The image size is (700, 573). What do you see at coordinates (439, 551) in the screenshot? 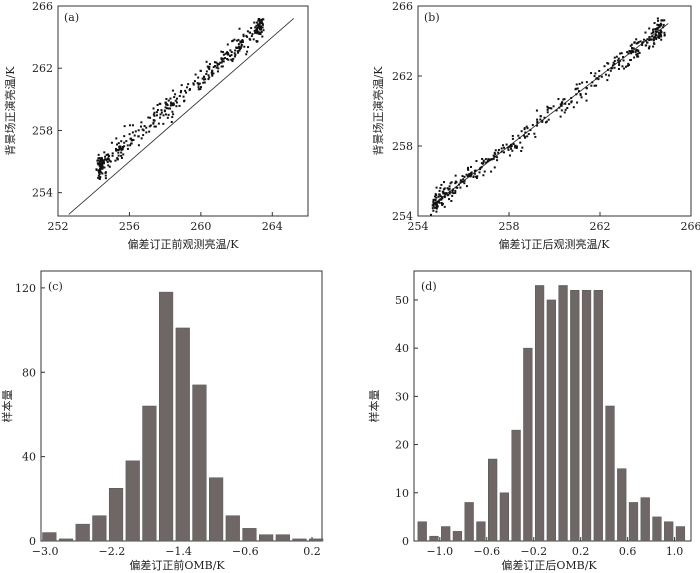
I see `x-tick-label-d-0: −1.0` at bounding box center [439, 551].